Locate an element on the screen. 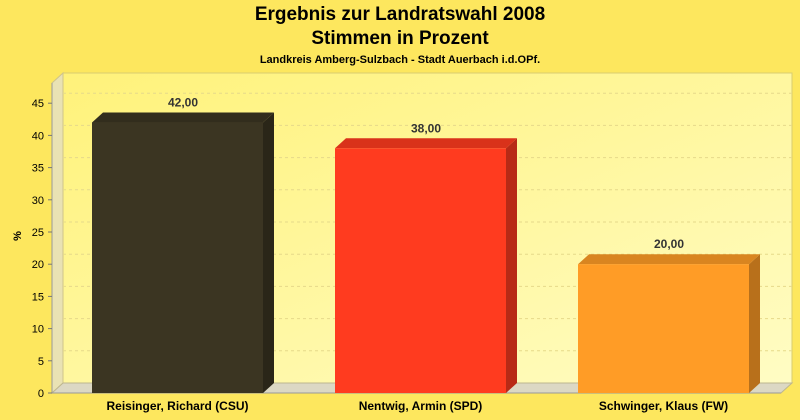 This screenshot has width=800, height=420. y-tick-label: 40 is located at coordinates (38, 136).